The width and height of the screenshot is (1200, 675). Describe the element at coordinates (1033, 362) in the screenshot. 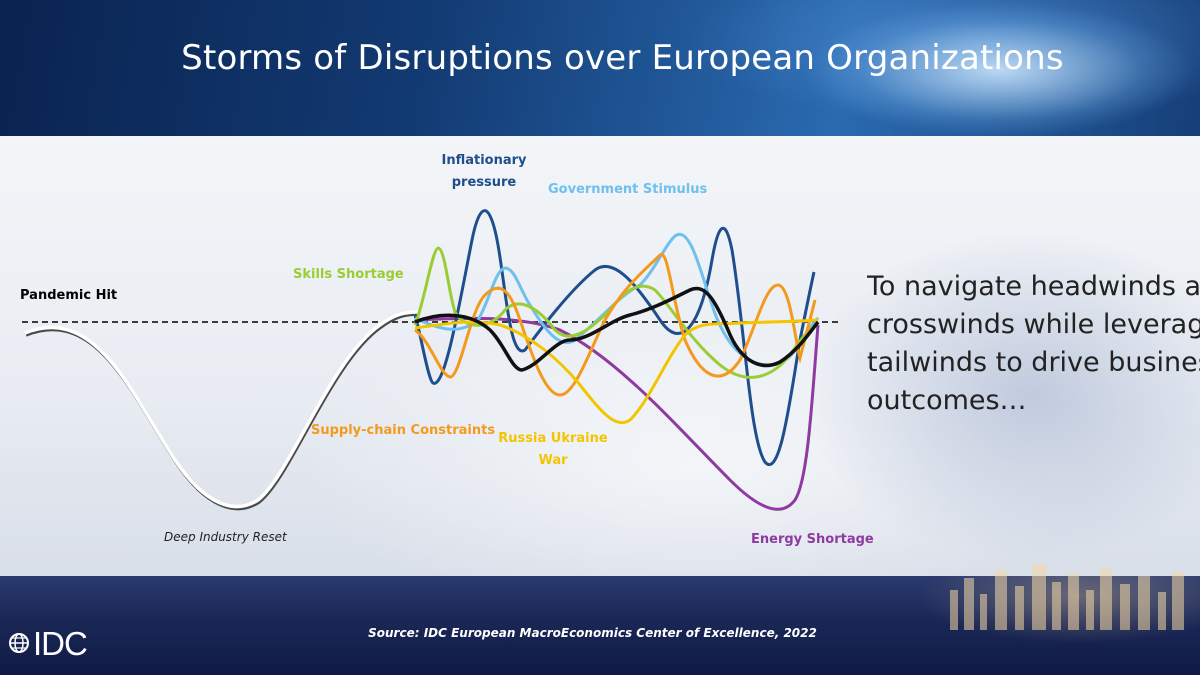

I see `side-text-line-3: tailwinds to drive business` at that location.